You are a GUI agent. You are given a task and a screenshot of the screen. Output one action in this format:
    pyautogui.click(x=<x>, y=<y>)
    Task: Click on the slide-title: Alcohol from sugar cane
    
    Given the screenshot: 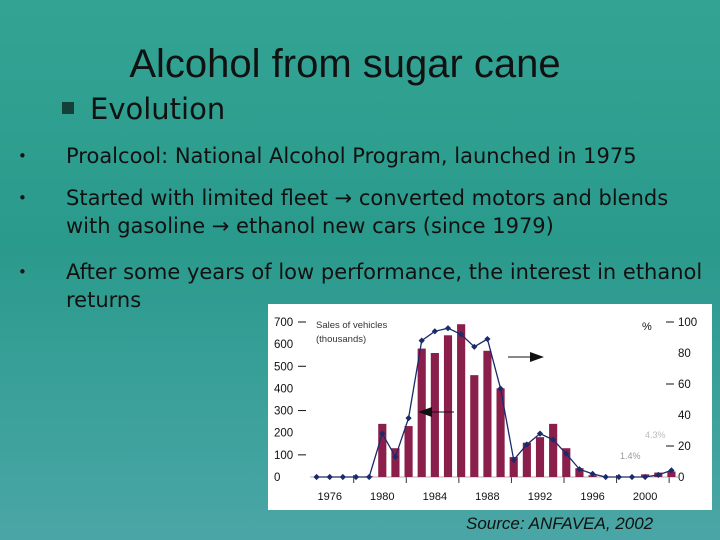 What is the action you would take?
    pyautogui.click(x=345, y=64)
    